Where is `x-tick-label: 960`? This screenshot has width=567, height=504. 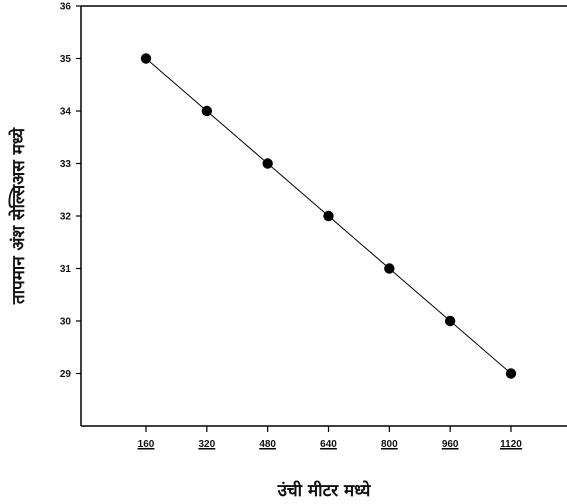 x-tick-label: 960 is located at coordinates (450, 444).